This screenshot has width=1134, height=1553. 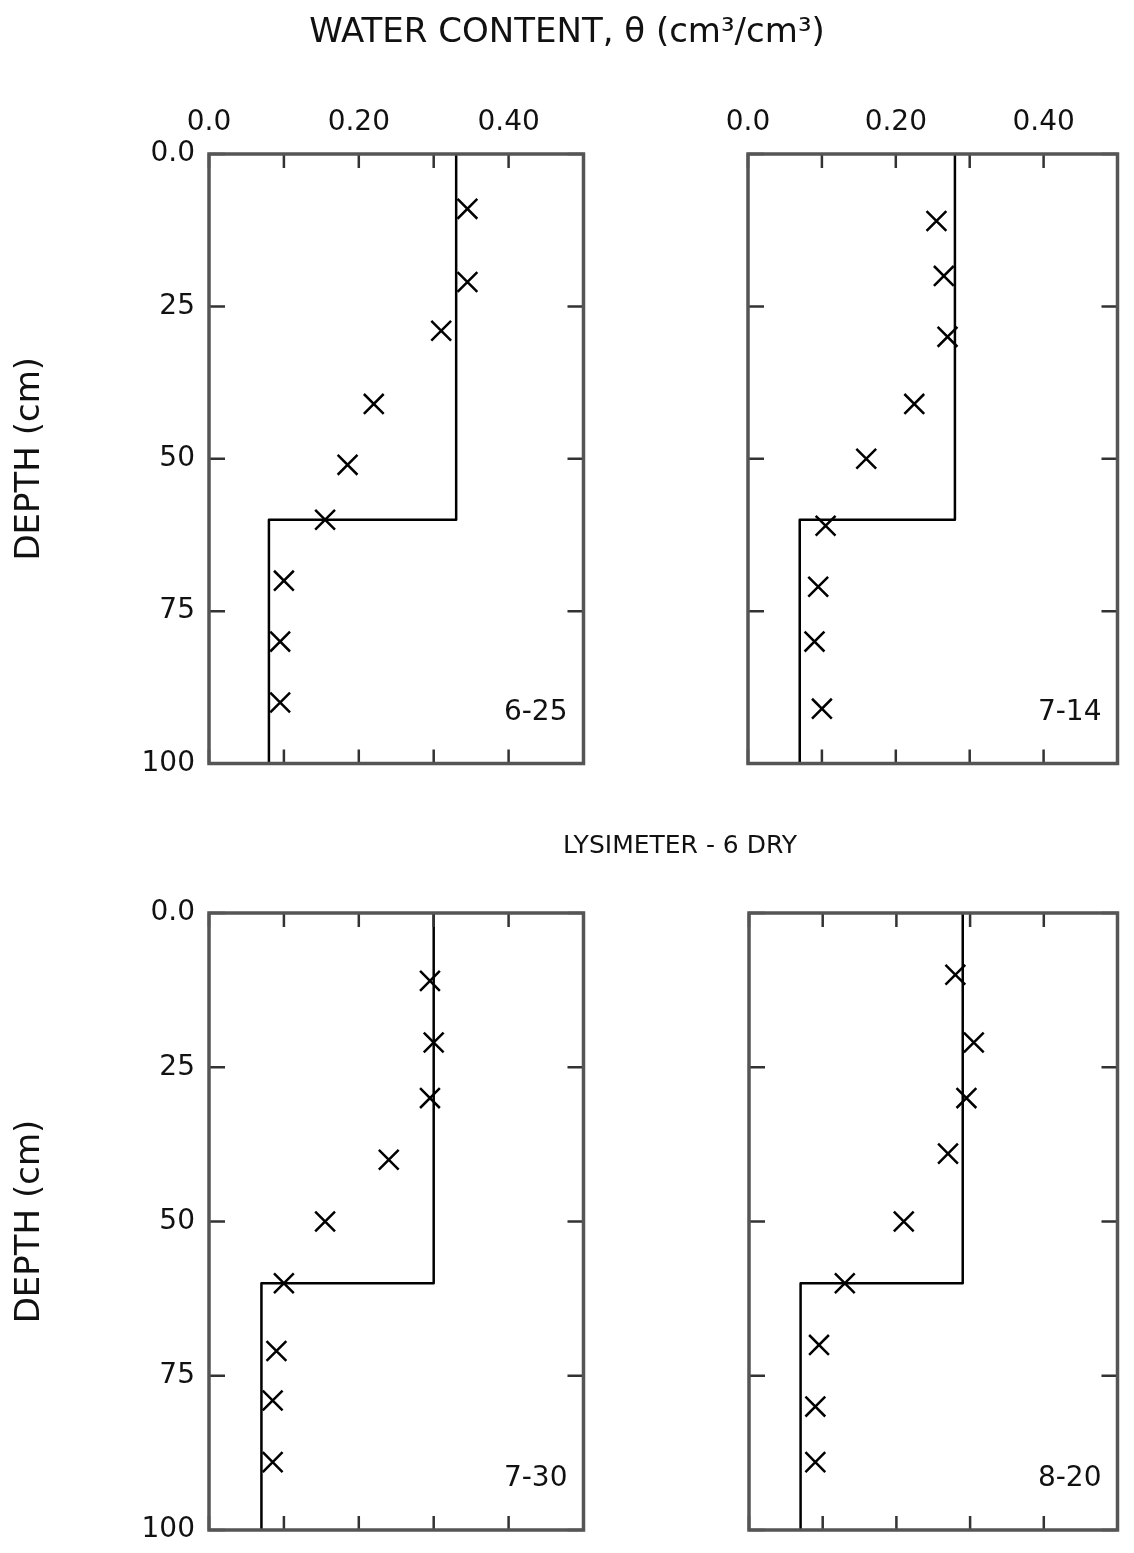 What do you see at coordinates (1069, 1476) in the screenshot?
I see `annotation: 8-20` at bounding box center [1069, 1476].